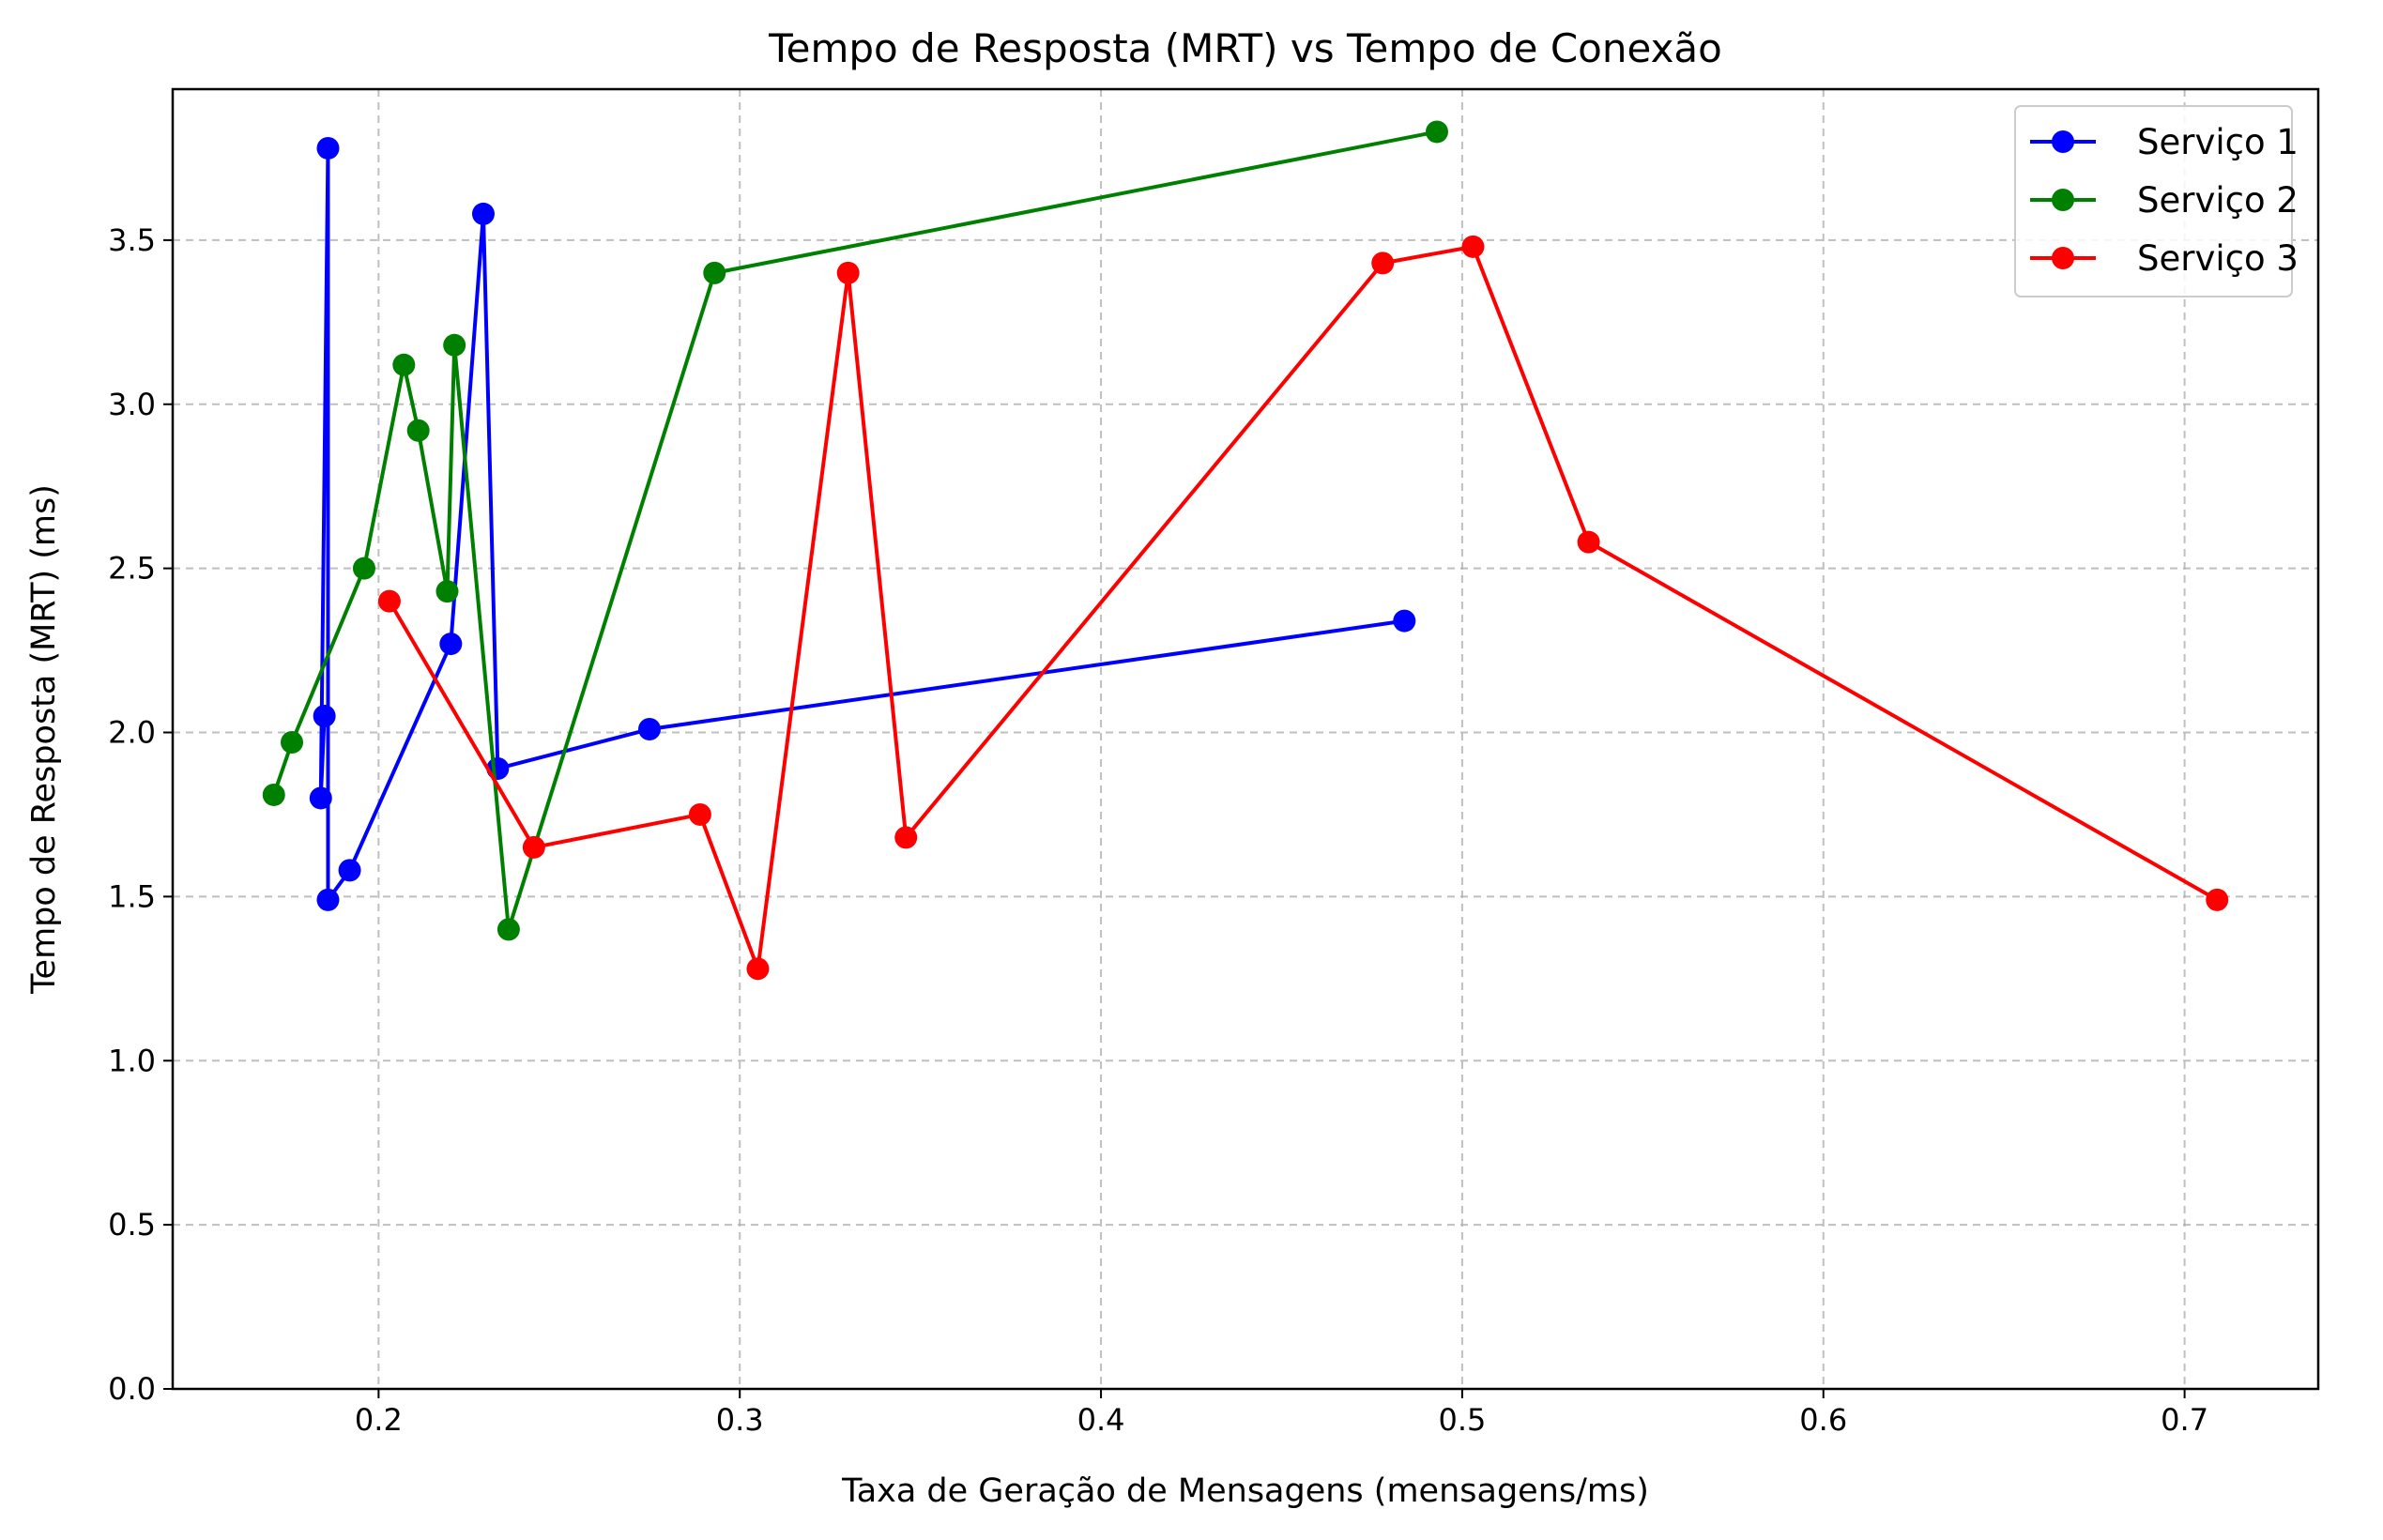  What do you see at coordinates (132, 896) in the screenshot?
I see `y-tick-label: 1.5` at bounding box center [132, 896].